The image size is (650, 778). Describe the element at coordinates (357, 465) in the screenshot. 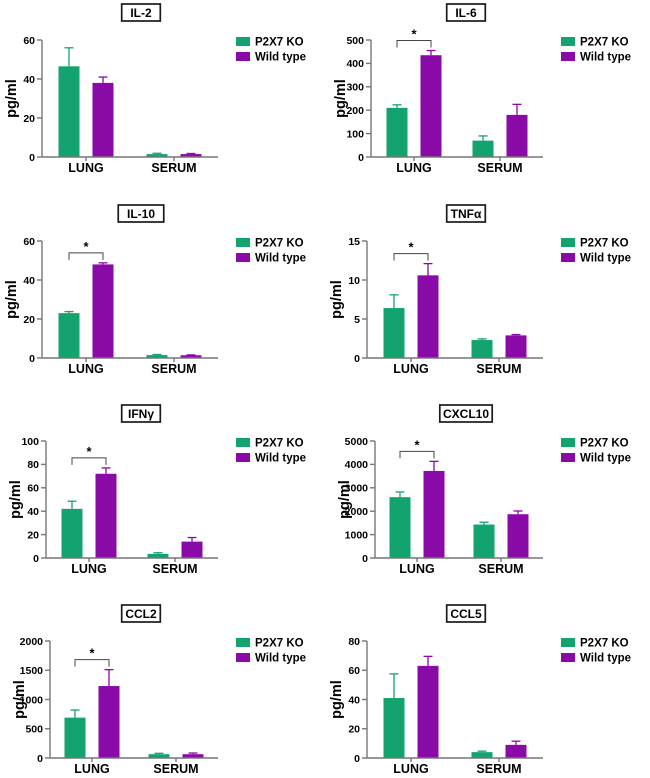

I see `y-tick-label: 4000` at that location.